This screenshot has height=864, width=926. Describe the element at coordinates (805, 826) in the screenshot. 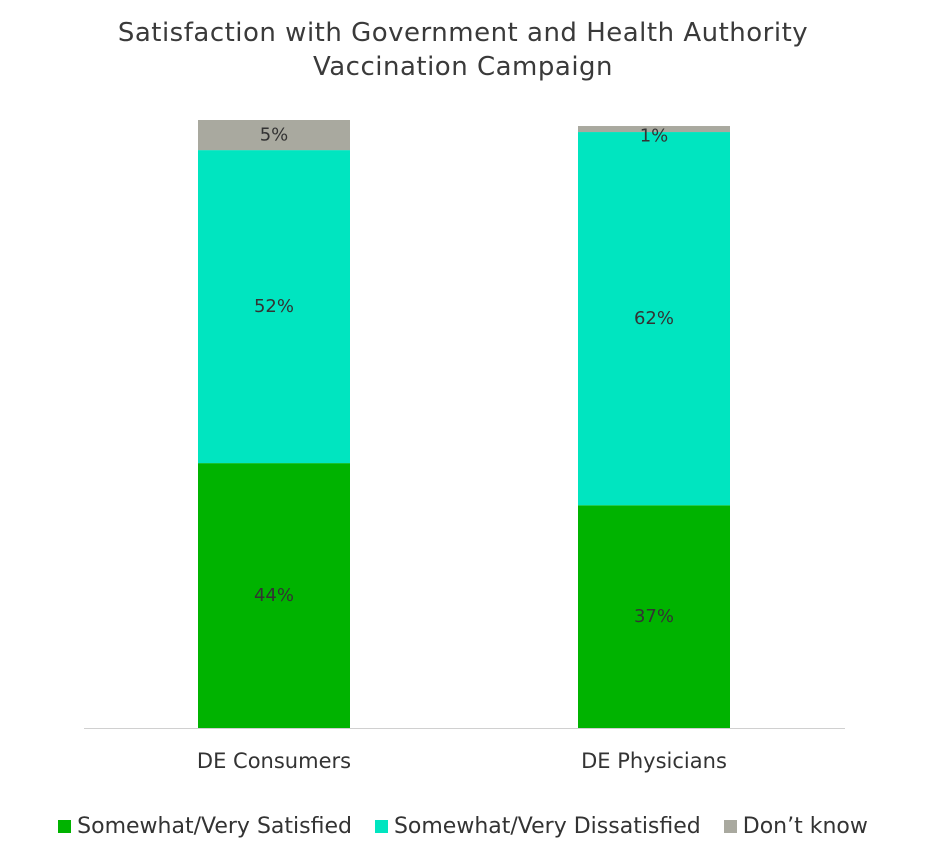

I see `legend-label-dont-know: Don’t know` at that location.